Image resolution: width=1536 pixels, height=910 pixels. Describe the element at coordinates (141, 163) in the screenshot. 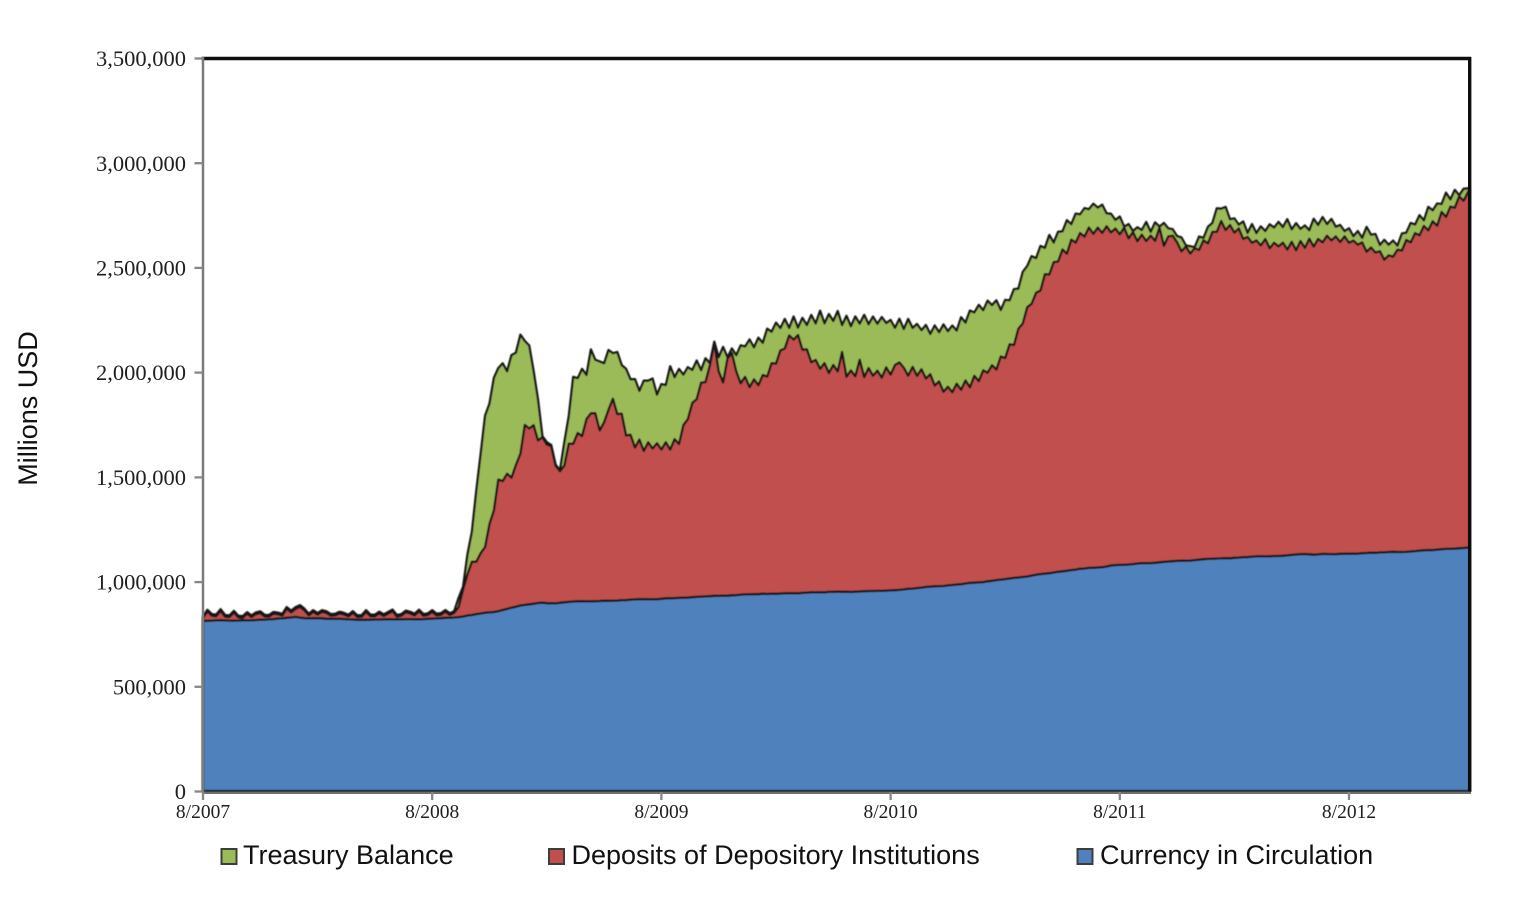

I see `svg-text: 3,000,000` at that location.